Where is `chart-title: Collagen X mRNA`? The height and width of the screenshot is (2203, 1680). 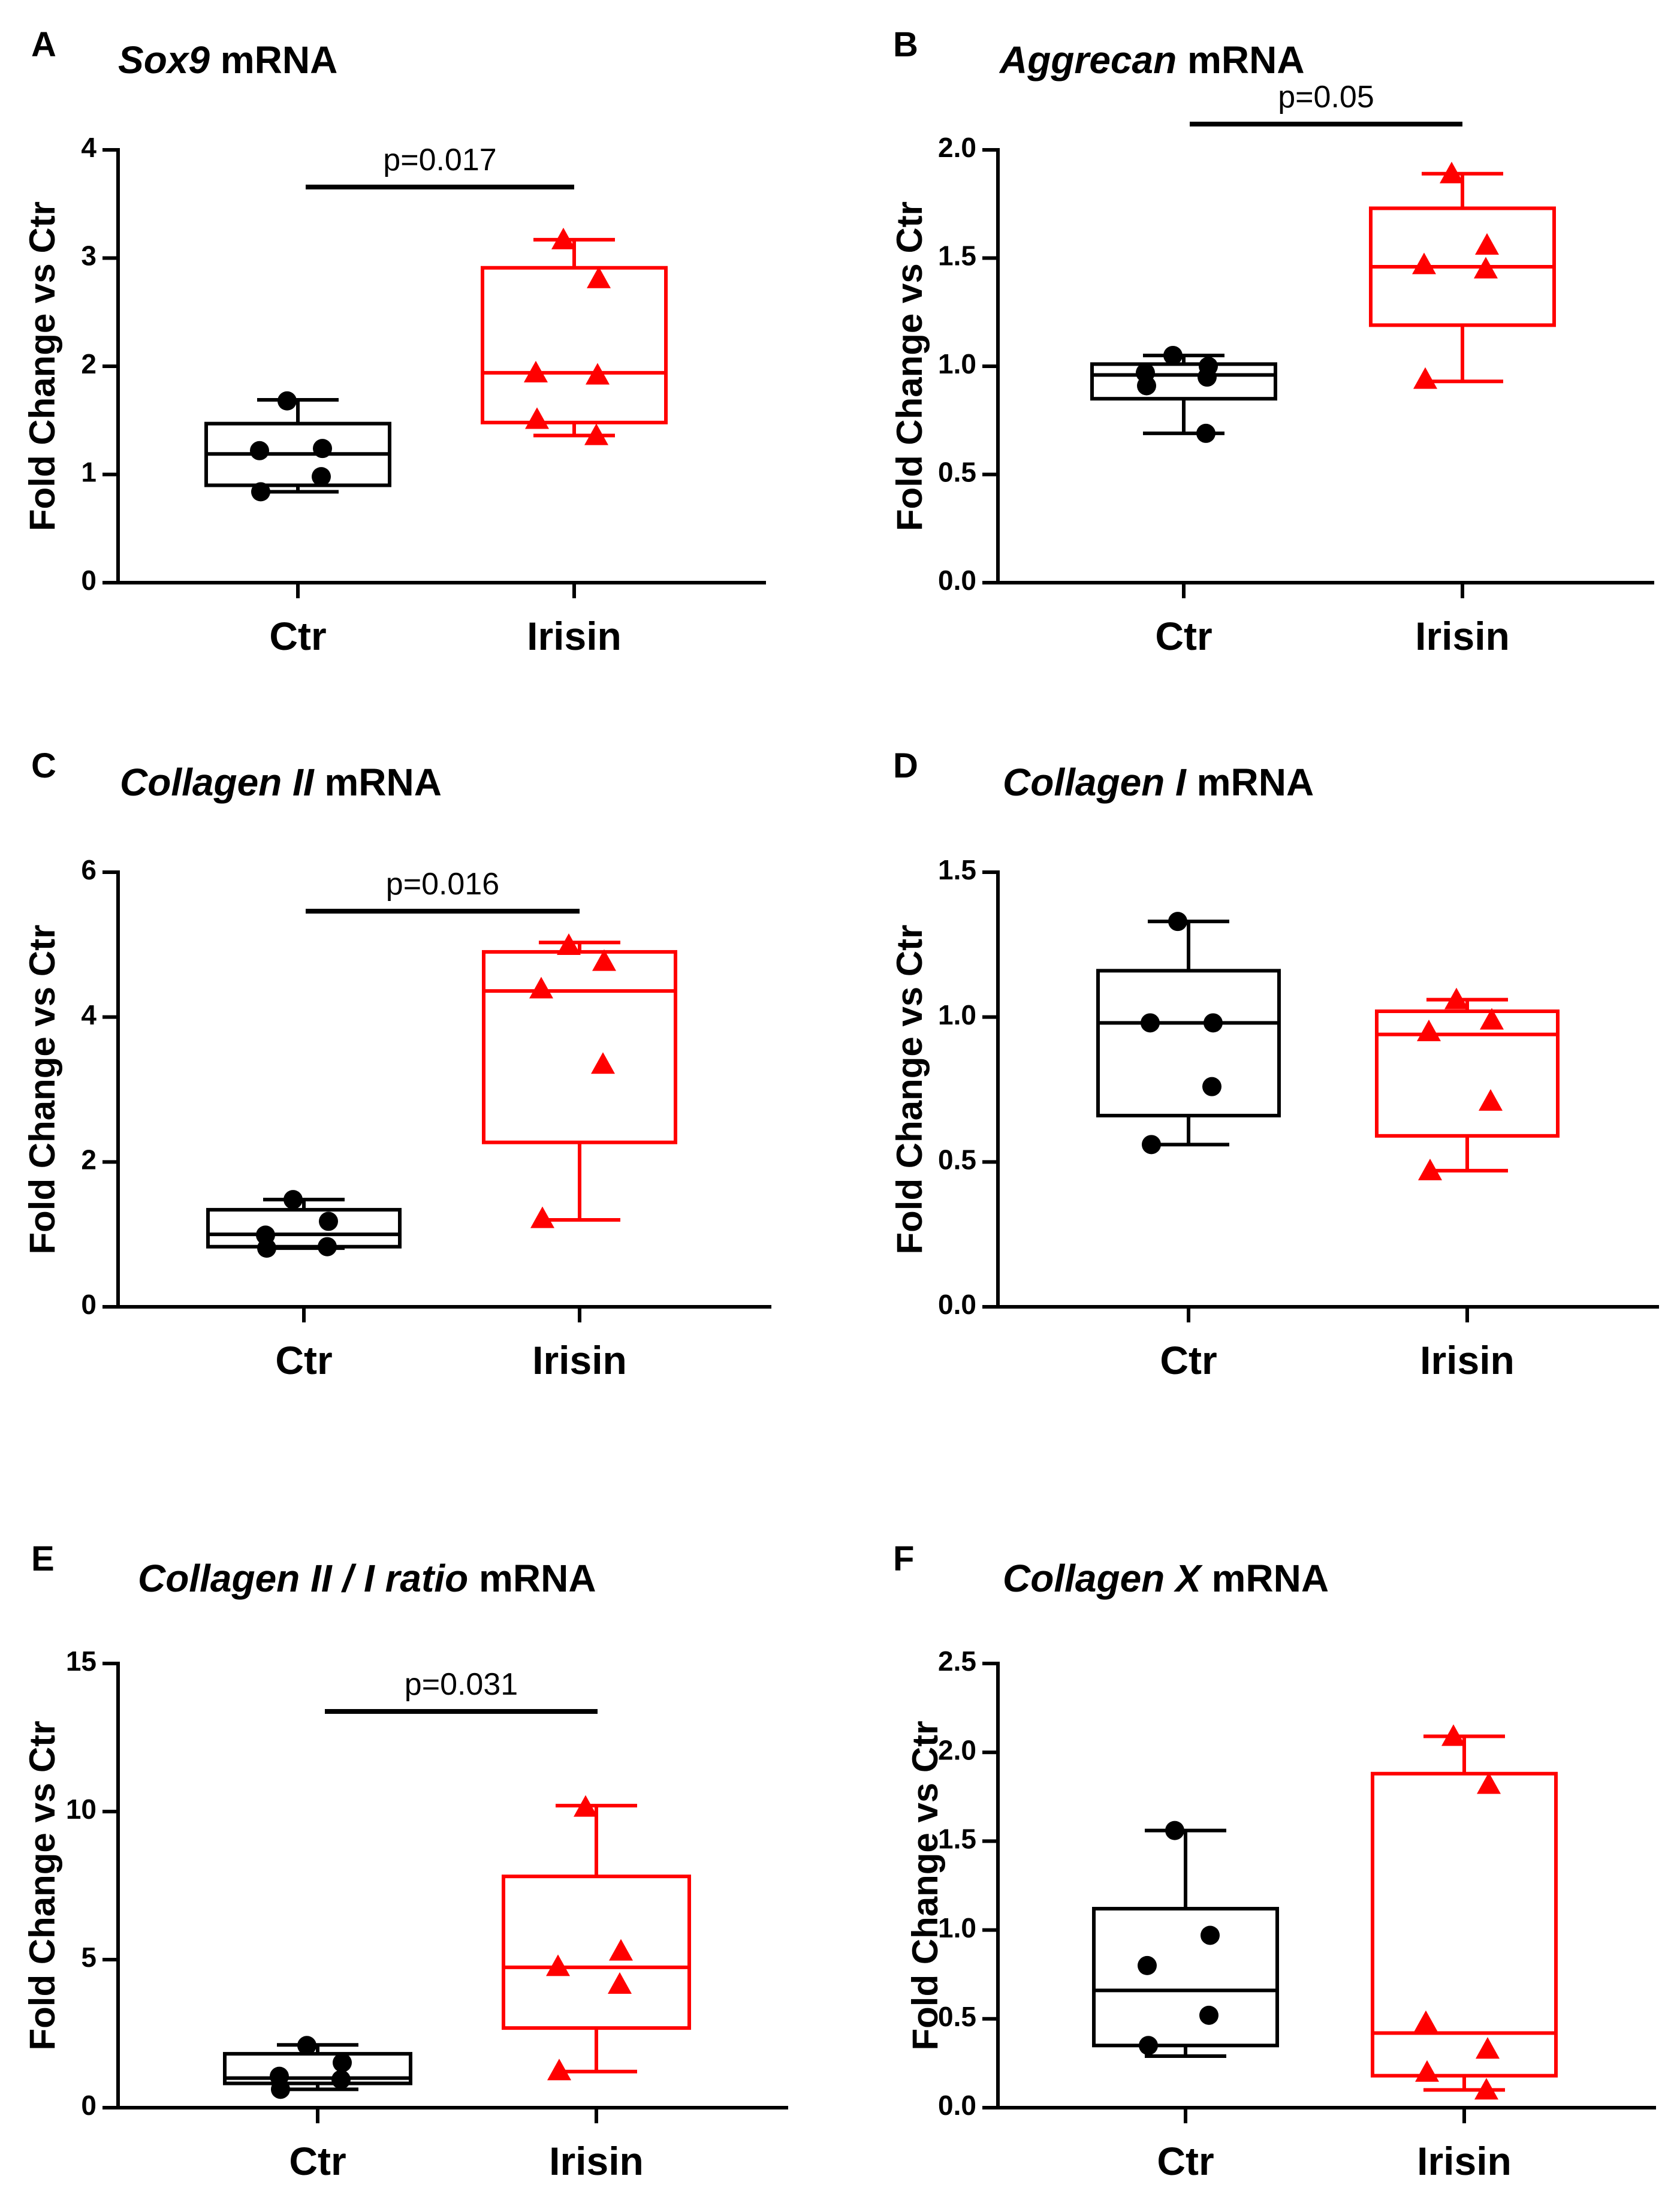
chart-title: Collagen X mRNA is located at coordinates (1166, 1578).